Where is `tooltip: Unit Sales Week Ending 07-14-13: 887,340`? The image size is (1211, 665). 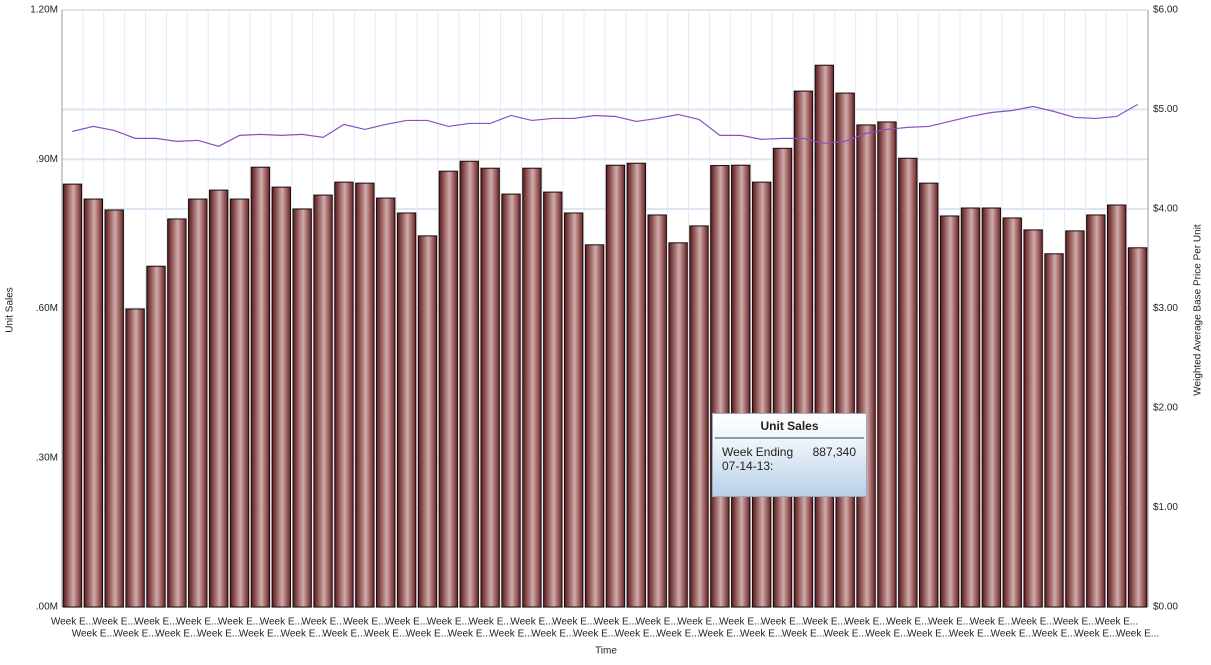 tooltip: Unit Sales Week Ending 07-14-13: 887,340 is located at coordinates (789, 455).